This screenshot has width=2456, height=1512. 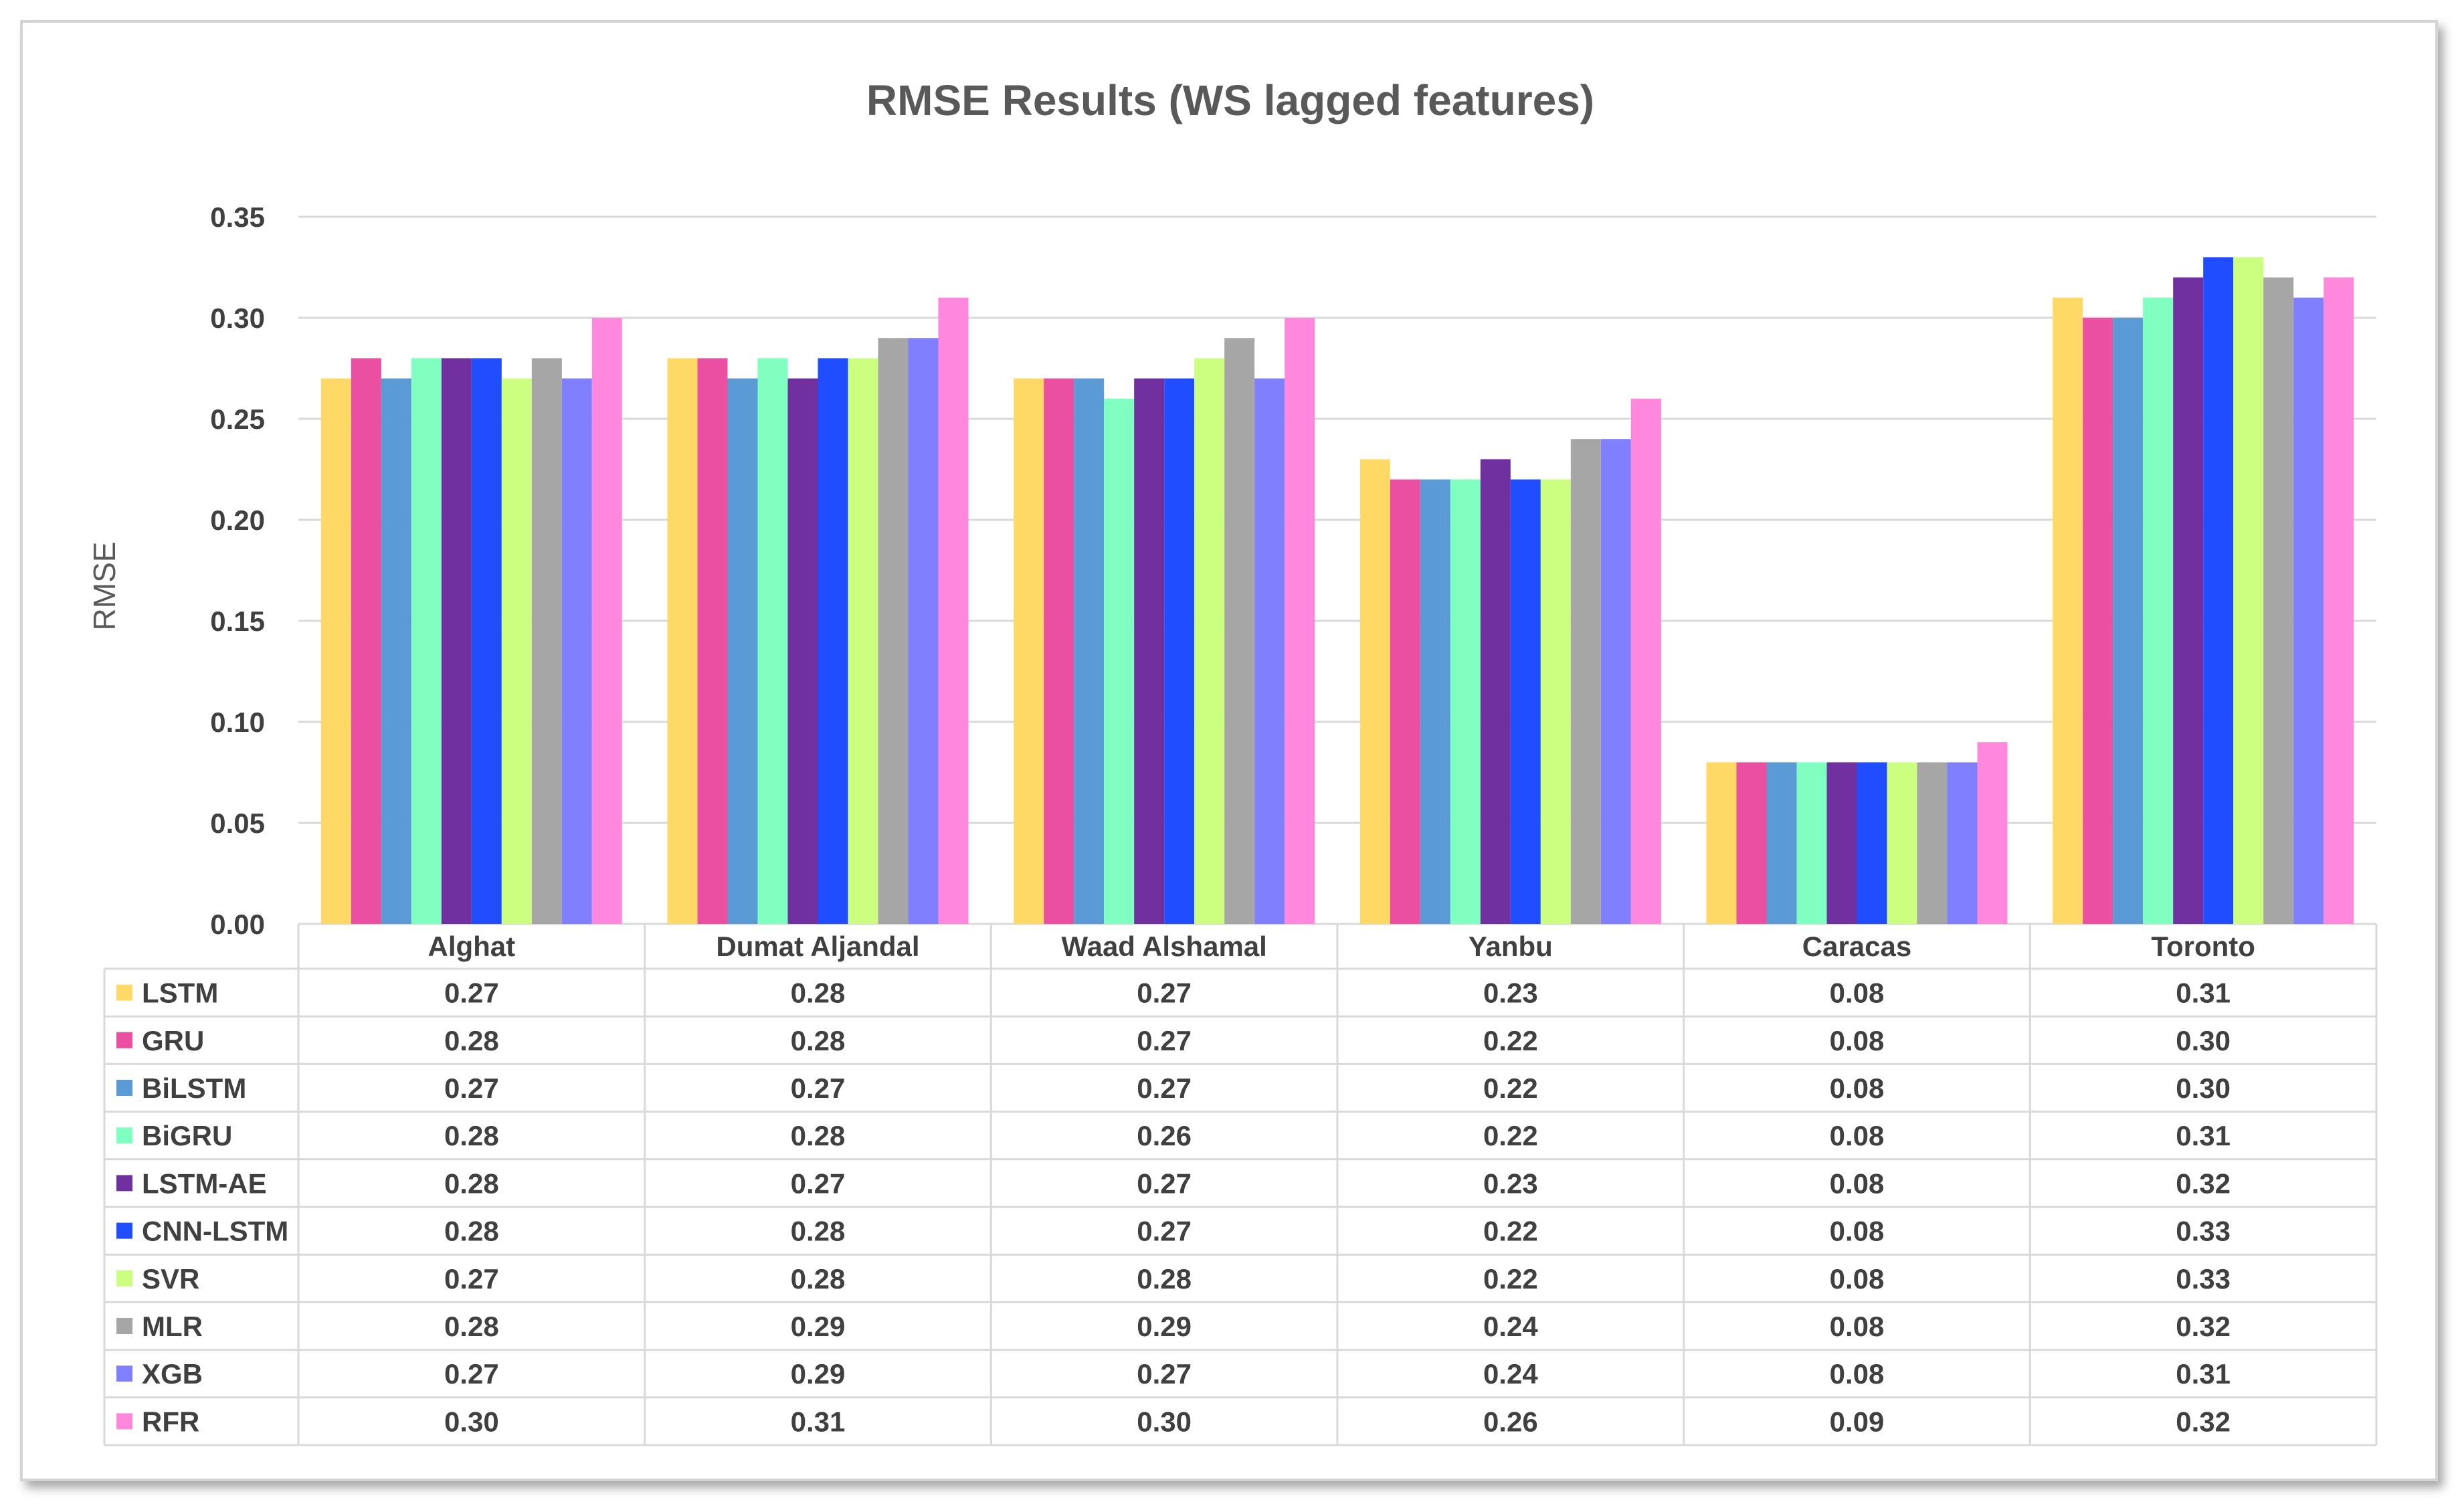 I want to click on data-label: 0.26, so click(x=1164, y=1135).